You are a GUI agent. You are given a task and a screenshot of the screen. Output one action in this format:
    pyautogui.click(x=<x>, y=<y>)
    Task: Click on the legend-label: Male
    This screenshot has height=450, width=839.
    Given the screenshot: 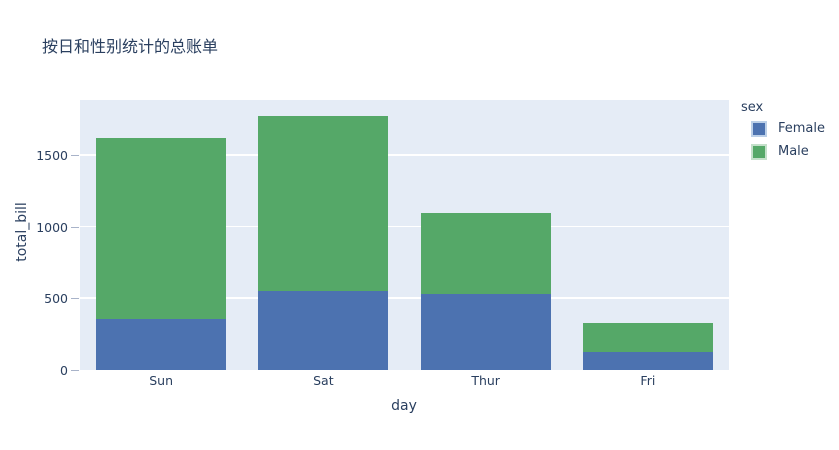 What is the action you would take?
    pyautogui.click(x=793, y=151)
    